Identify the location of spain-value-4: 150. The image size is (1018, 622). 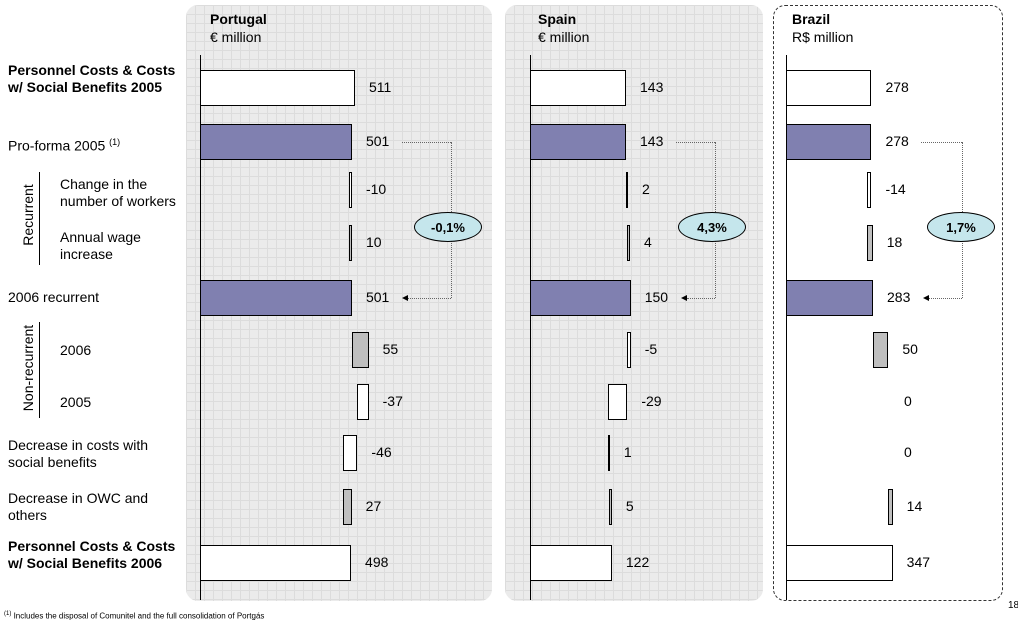
(656, 297).